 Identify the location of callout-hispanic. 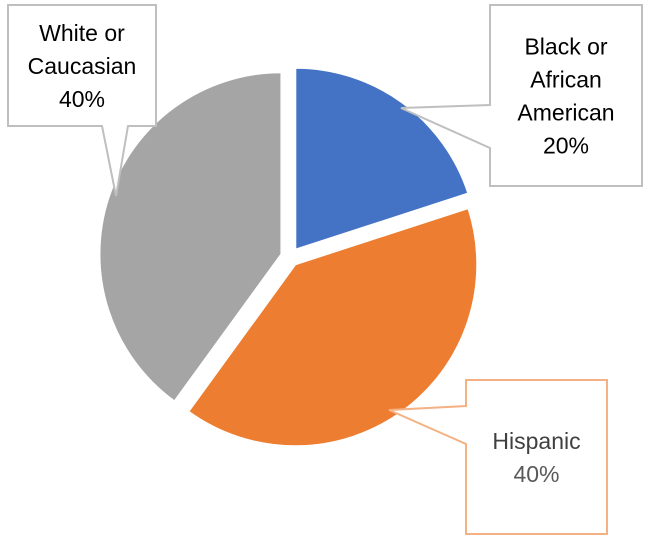
(498, 457).